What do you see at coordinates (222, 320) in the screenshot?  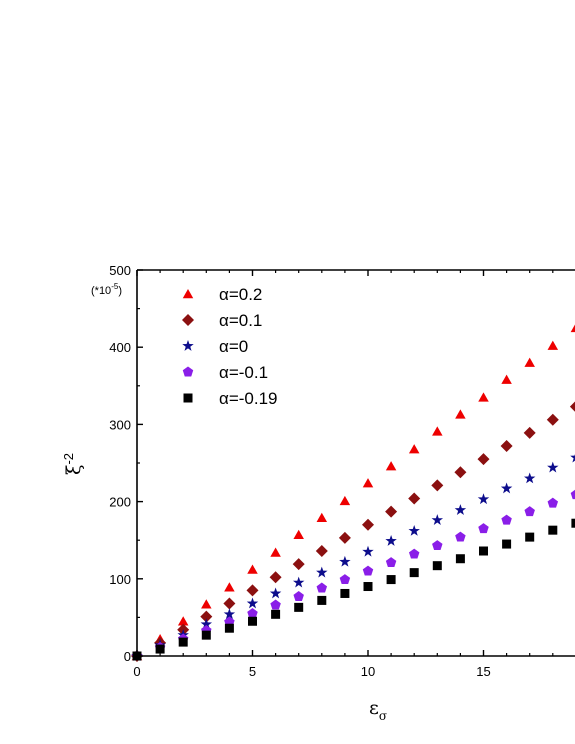 I see `legend-item: α=0.1` at bounding box center [222, 320].